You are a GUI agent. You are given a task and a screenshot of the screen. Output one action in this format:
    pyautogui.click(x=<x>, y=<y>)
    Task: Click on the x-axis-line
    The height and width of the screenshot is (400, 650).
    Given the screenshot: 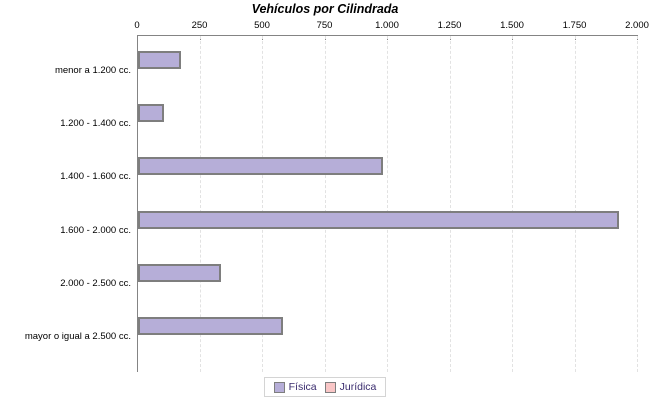 What is the action you would take?
    pyautogui.click(x=387, y=35)
    